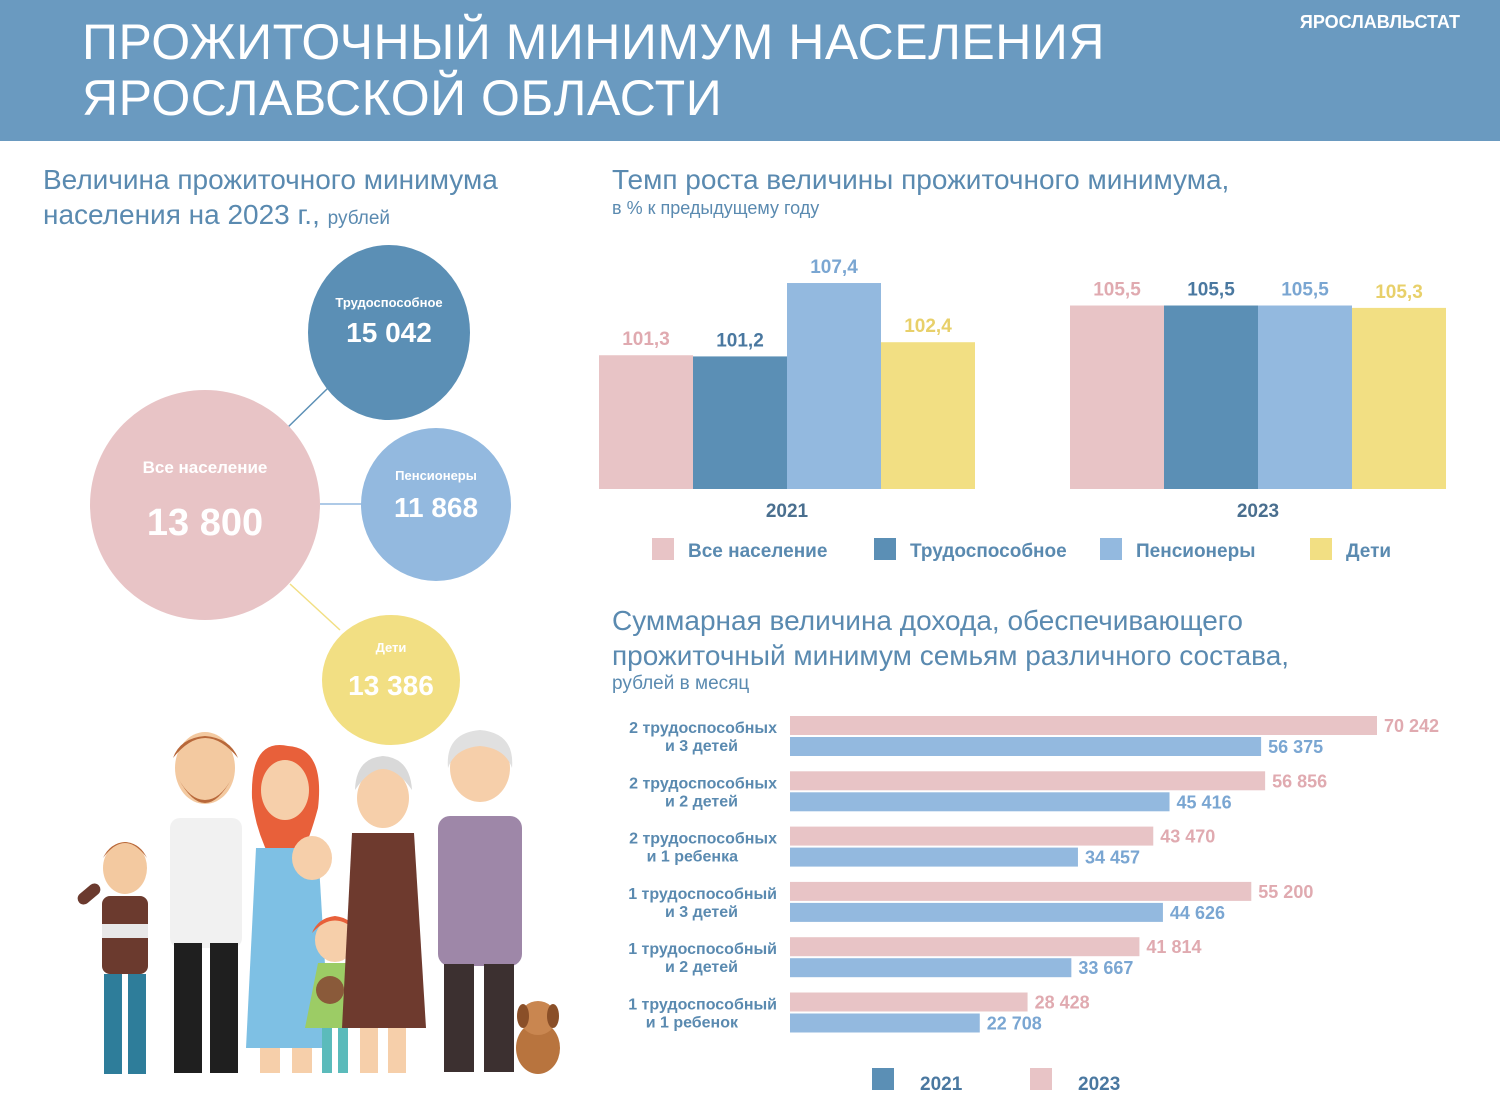 The image size is (1500, 1100). What do you see at coordinates (389, 302) in the screenshot?
I see `working-age-label: Трудоспособное` at bounding box center [389, 302].